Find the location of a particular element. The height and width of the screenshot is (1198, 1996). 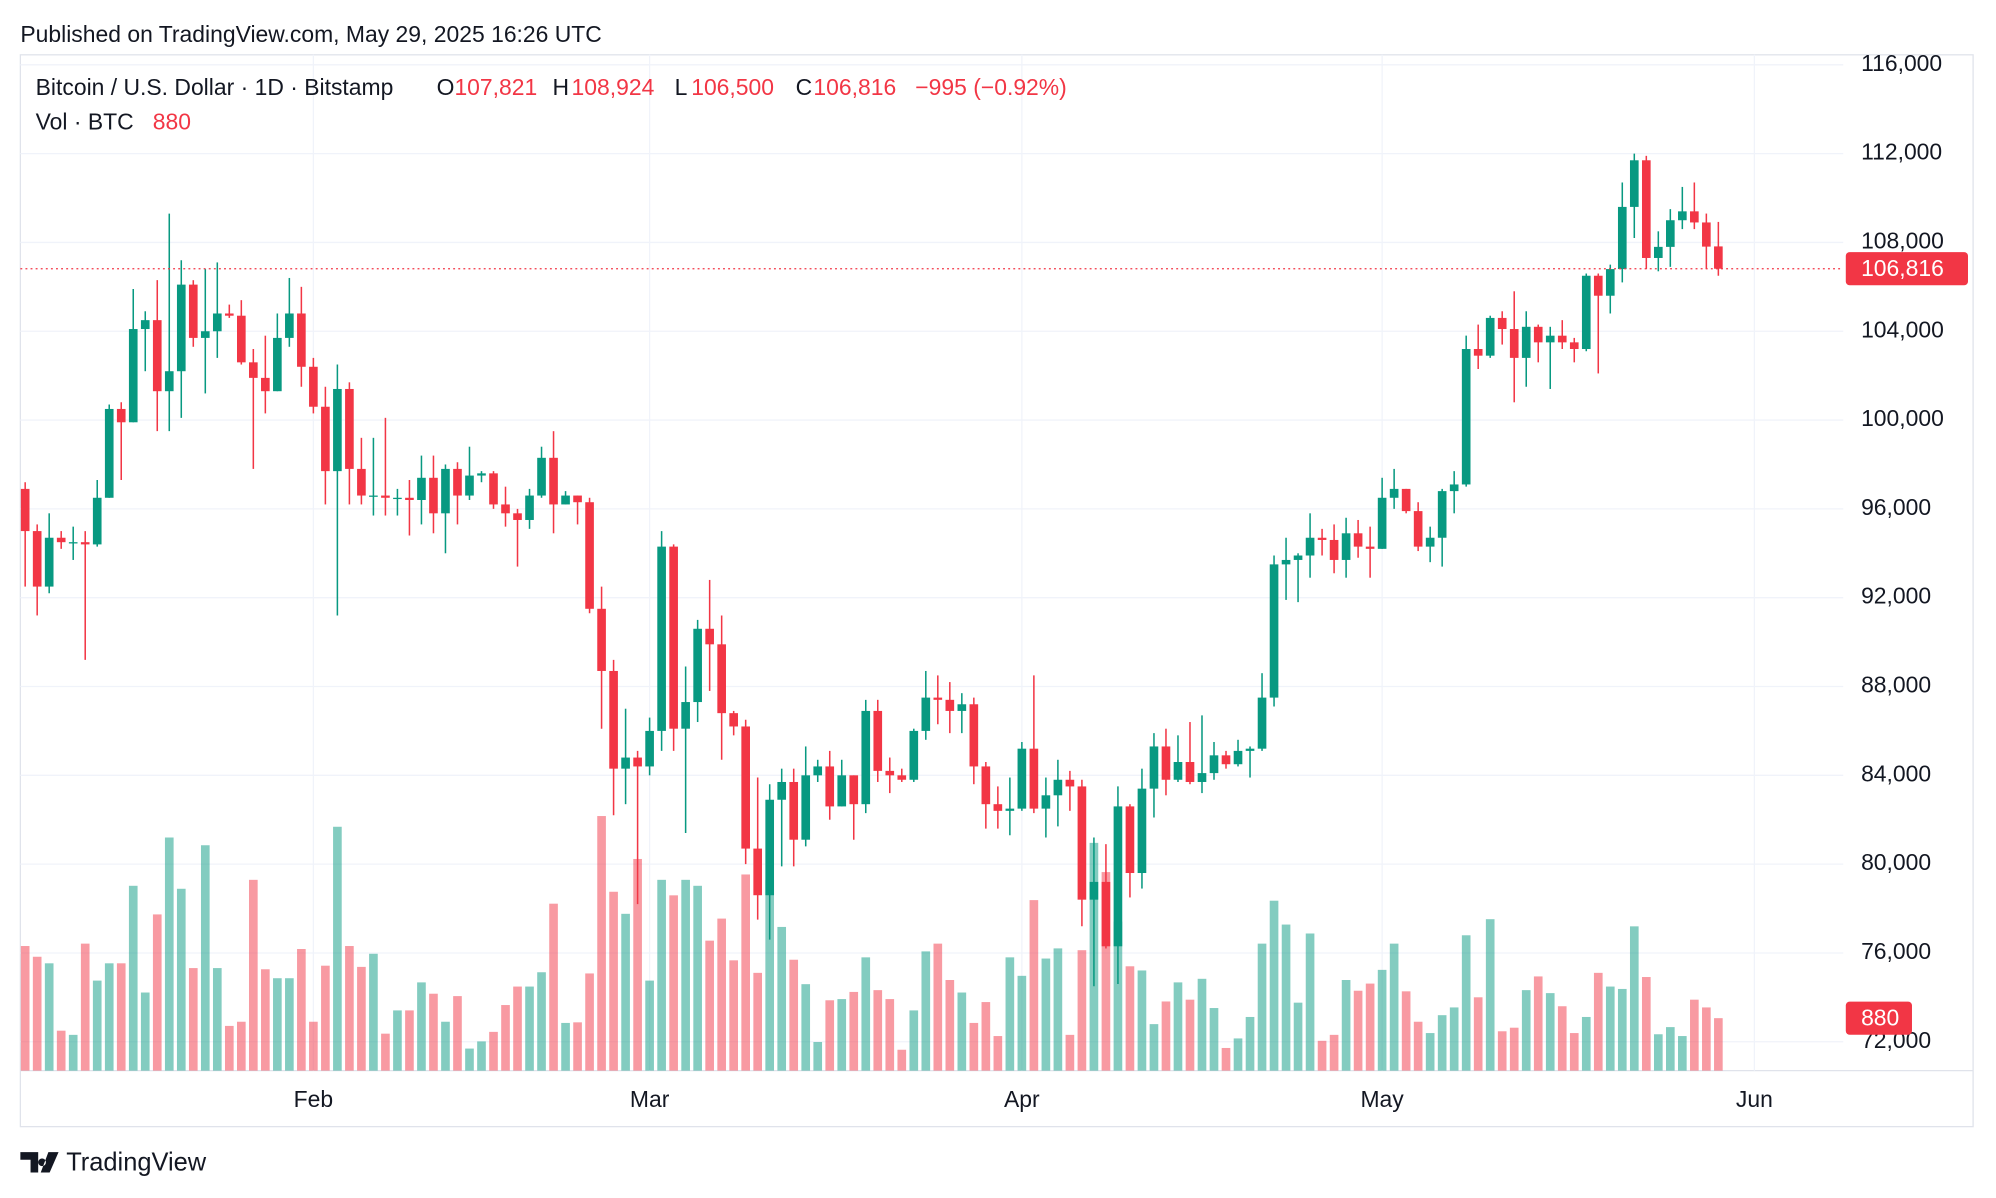

last-price-label: 106,816 is located at coordinates (1902, 268).